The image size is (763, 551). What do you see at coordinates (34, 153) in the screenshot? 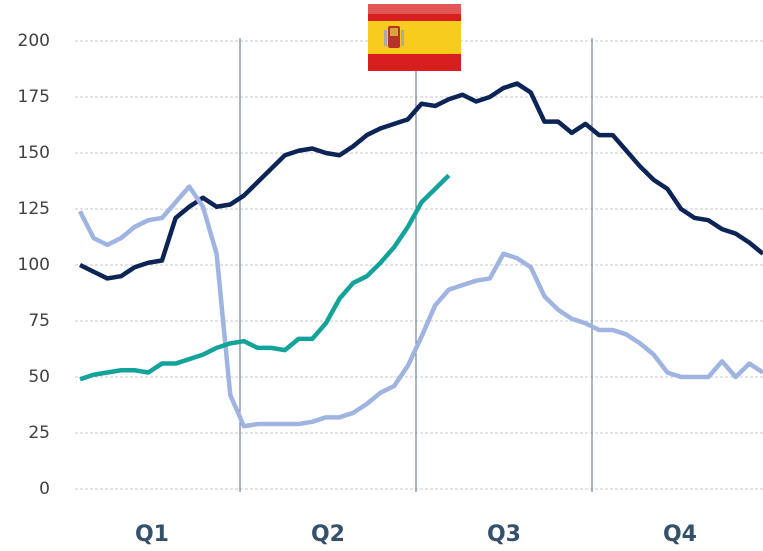
I see `y-tick-label: 150` at bounding box center [34, 153].